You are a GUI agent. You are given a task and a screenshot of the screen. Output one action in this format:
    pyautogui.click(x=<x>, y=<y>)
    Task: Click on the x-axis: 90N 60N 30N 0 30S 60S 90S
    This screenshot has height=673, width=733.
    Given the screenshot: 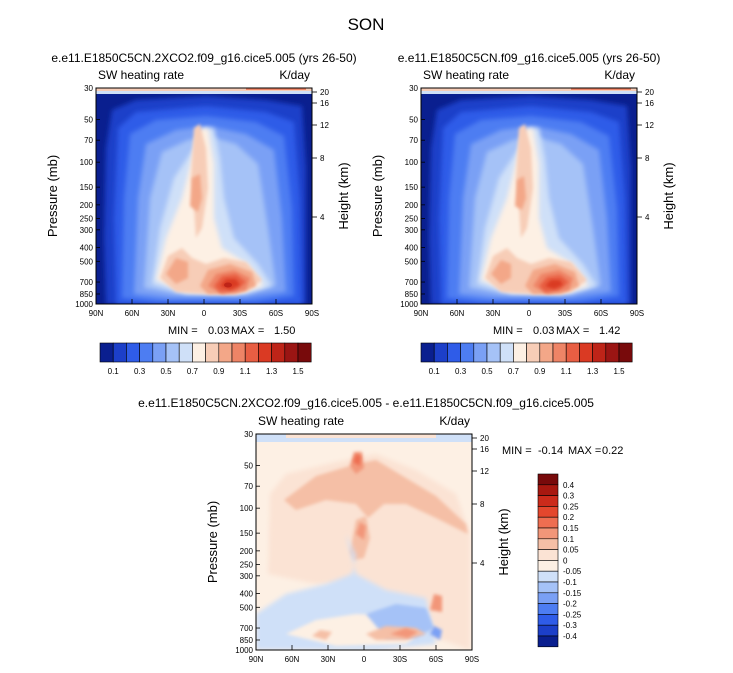 What is the action you would take?
    pyautogui.click(x=529, y=308)
    